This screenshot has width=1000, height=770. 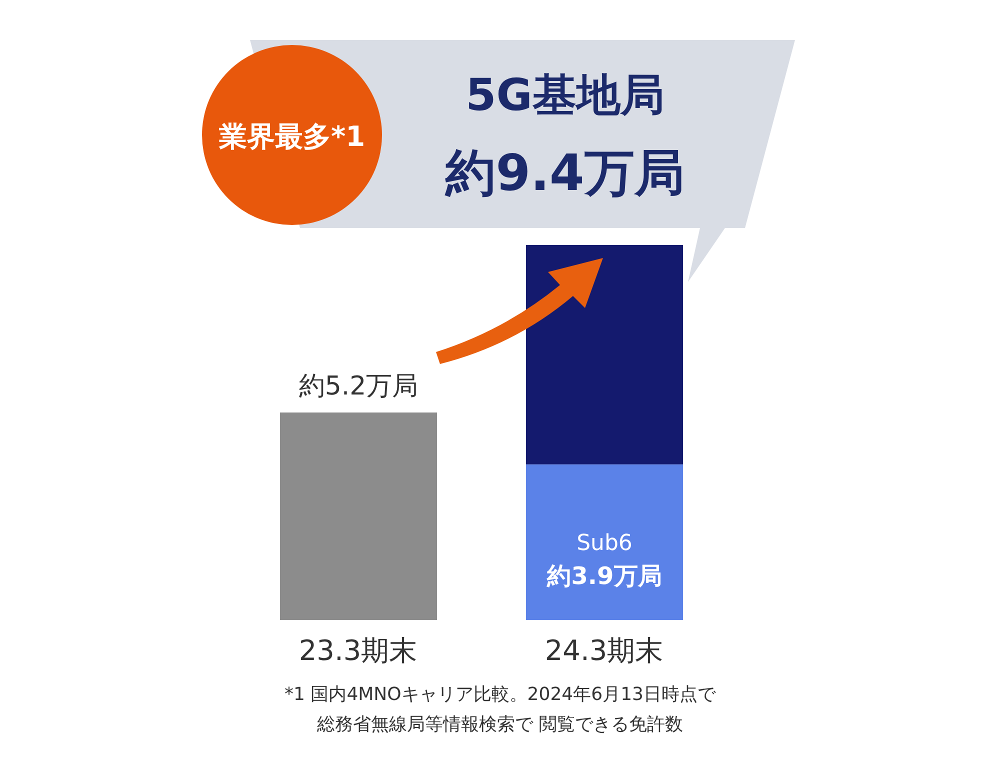 I want to click on x-tick-label: 23.3期末, so click(x=358, y=650).